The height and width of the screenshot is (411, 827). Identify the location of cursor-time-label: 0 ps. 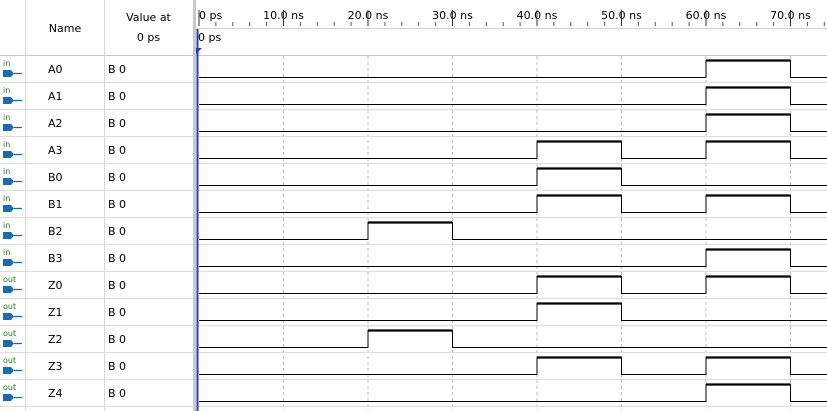
(209, 37).